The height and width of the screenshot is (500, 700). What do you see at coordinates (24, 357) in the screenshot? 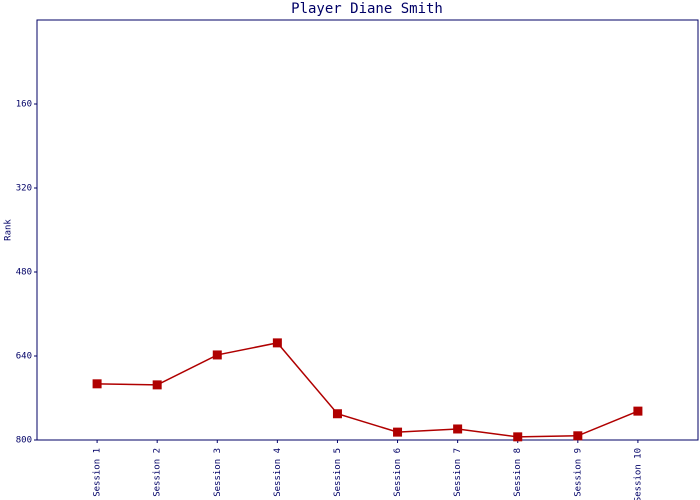
I see `y-tick-label: 640` at bounding box center [24, 357].